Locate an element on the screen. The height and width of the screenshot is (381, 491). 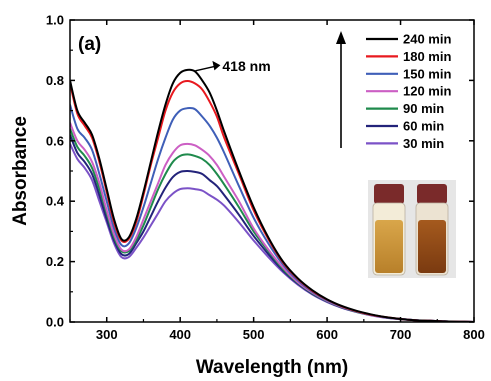
y-tick-label: 0.6 is located at coordinates (55, 140).